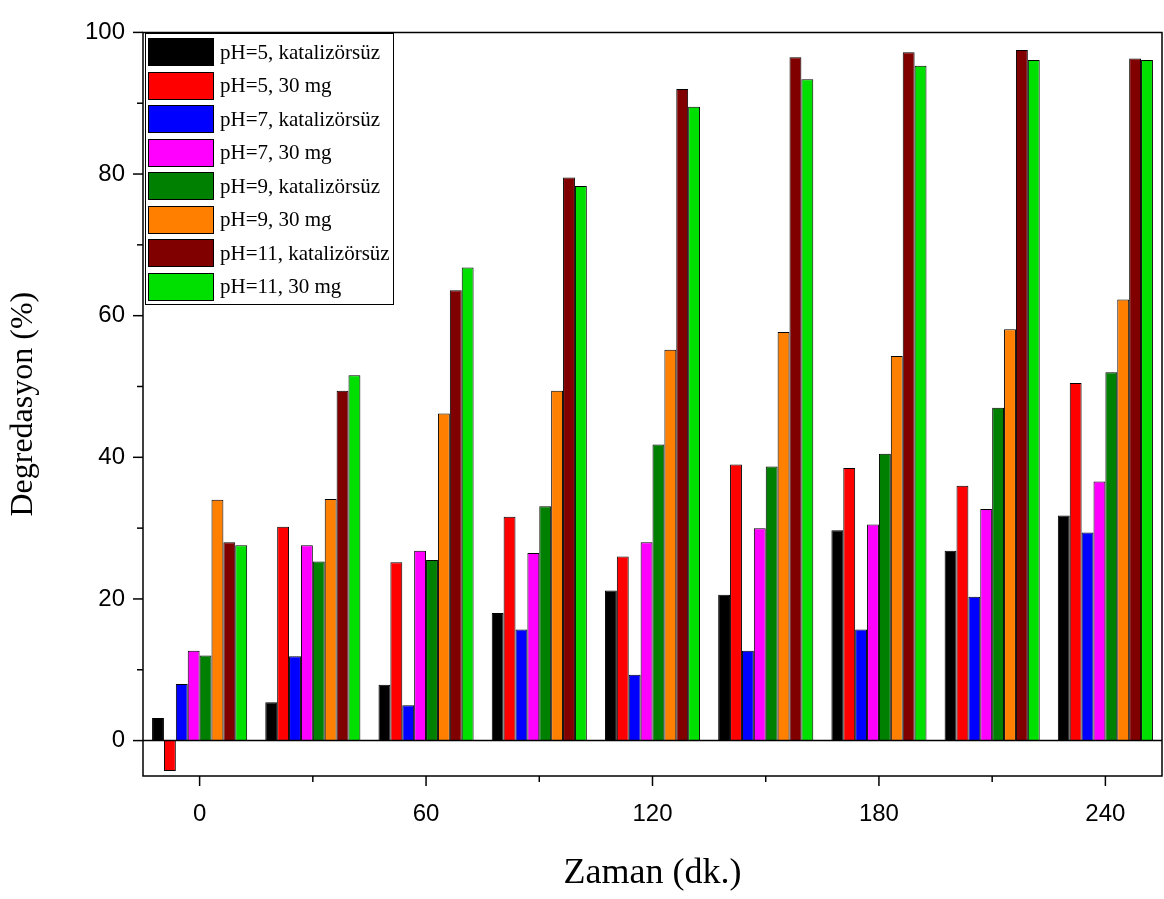 This screenshot has height=899, width=1164. What do you see at coordinates (300, 52) in the screenshot?
I see `legend-label: pH=5, katalizörsüz` at bounding box center [300, 52].